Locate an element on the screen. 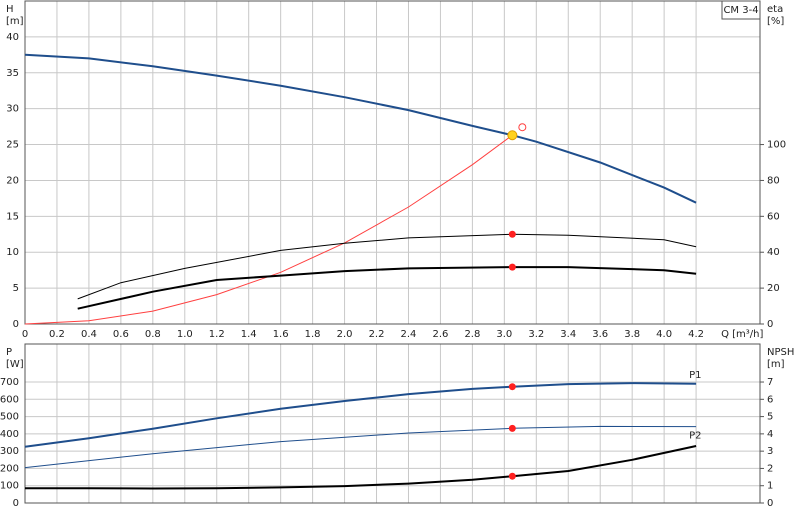 The height and width of the screenshot is (520, 800). y2-axis-title: eta is located at coordinates (775, 9).